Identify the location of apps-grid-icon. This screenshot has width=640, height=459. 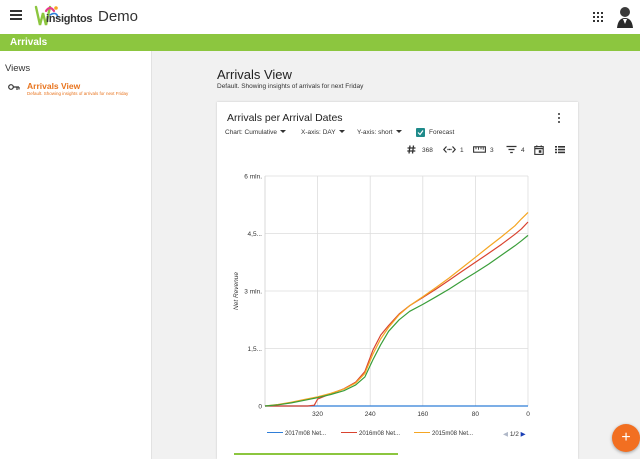
(598, 17).